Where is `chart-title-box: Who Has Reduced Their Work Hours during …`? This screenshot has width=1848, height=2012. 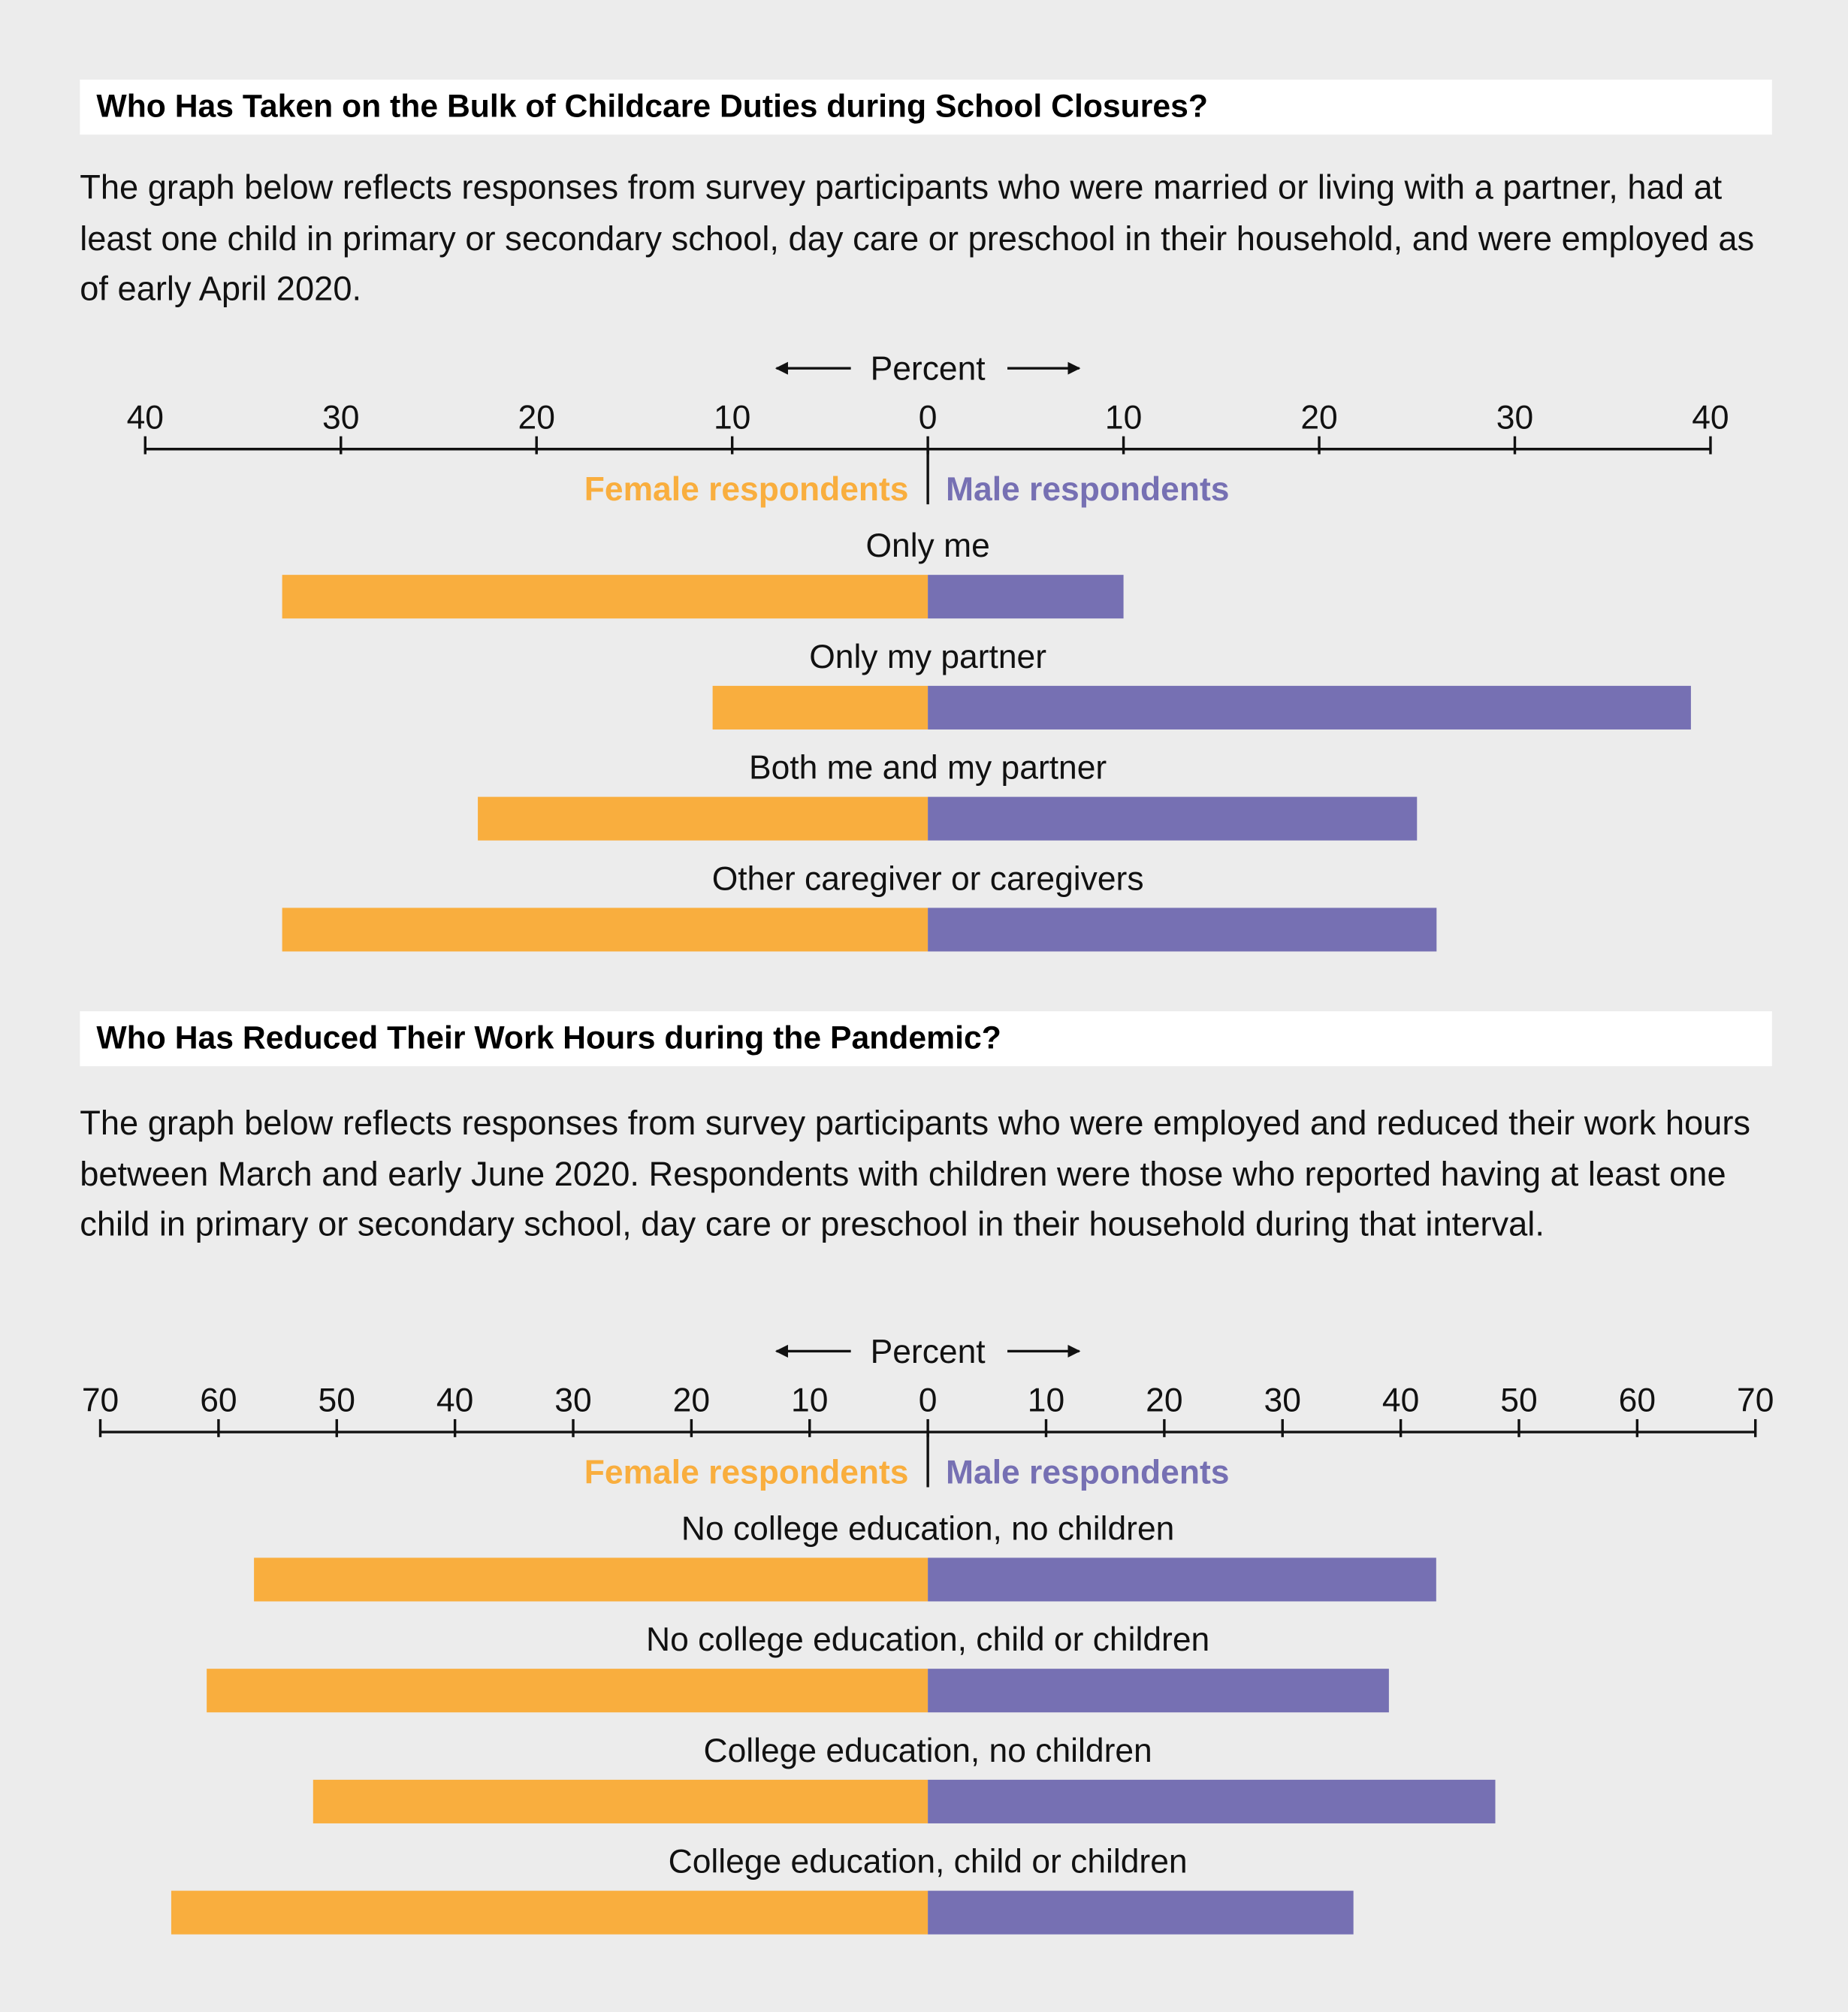 chart-title-box: Who Has Reduced Their Work Hours during … is located at coordinates (926, 1039).